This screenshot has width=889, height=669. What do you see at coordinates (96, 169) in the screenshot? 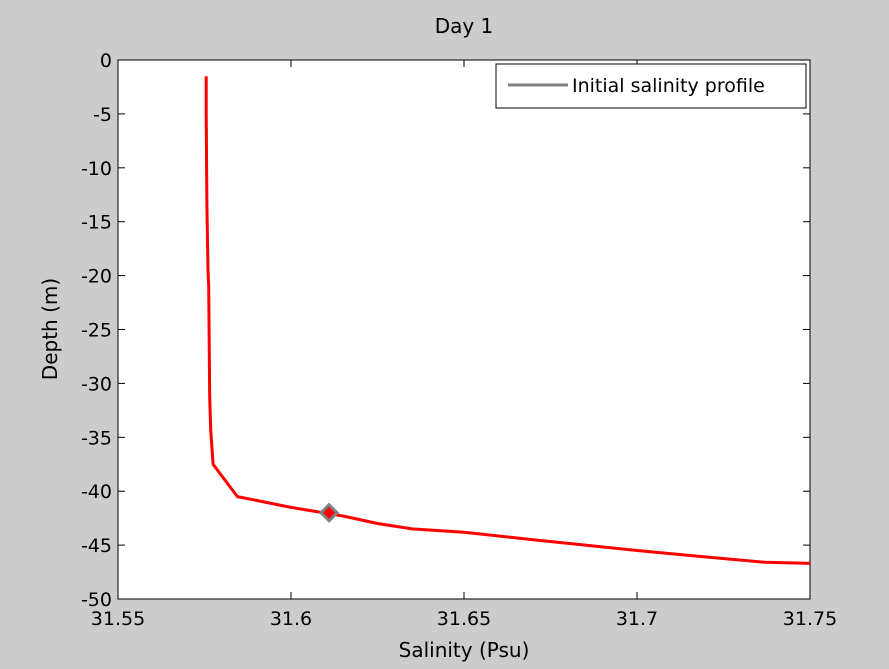
I see `y-tick-label: -10` at bounding box center [96, 169].